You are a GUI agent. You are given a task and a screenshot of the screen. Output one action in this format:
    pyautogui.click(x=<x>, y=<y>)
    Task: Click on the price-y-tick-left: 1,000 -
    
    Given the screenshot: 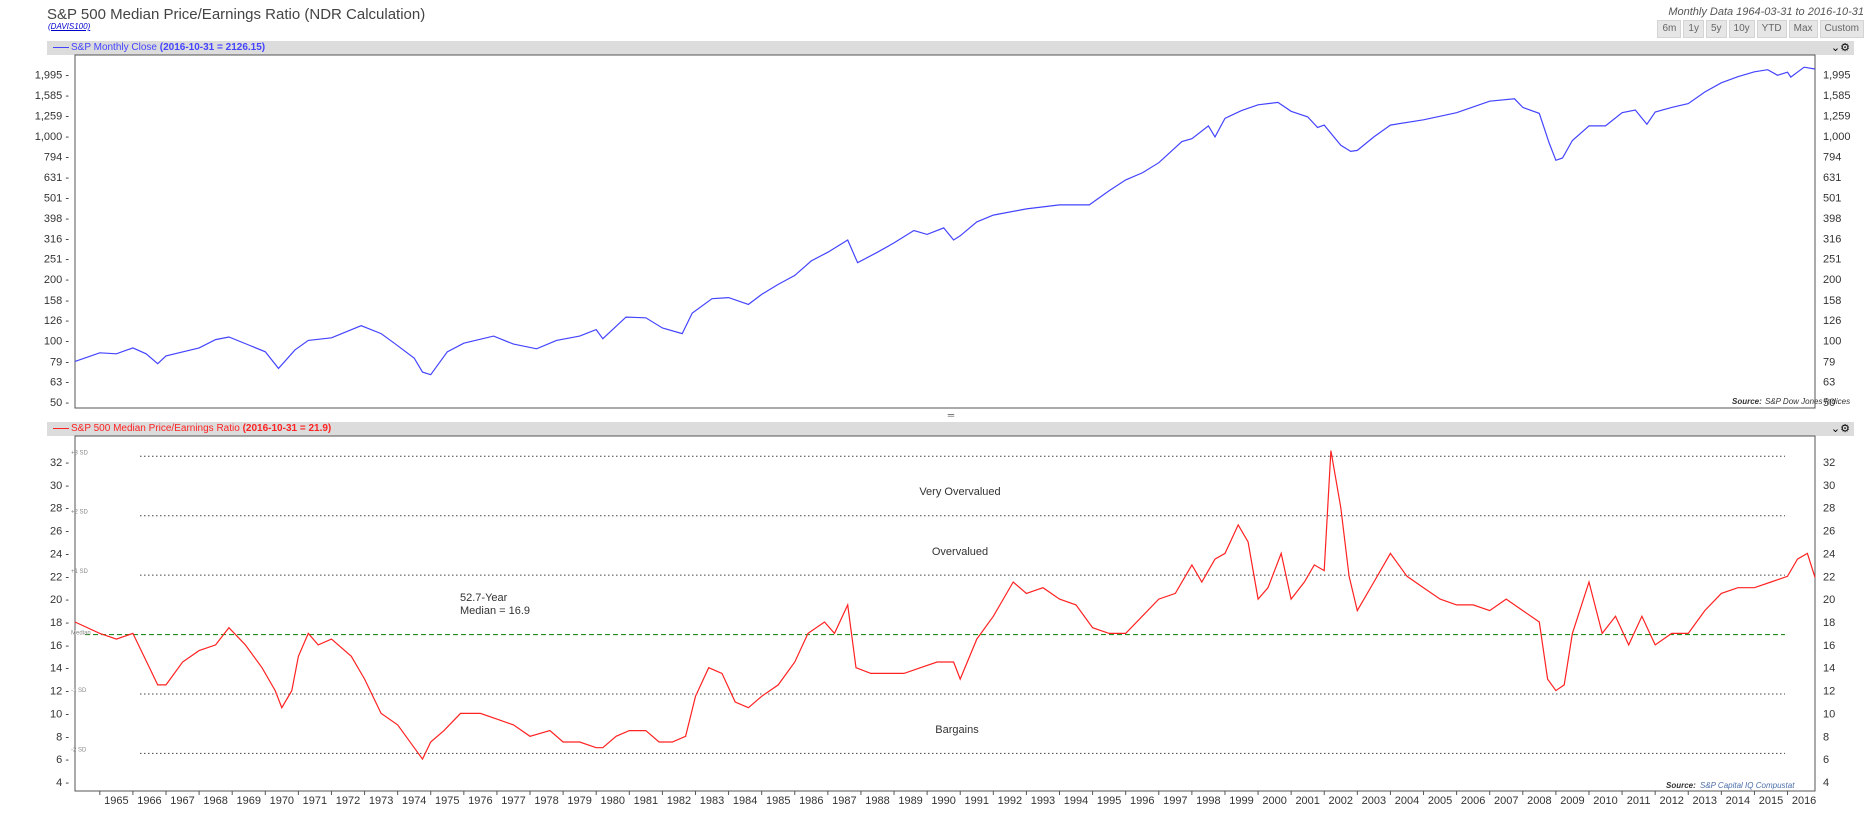 What is the action you would take?
    pyautogui.click(x=52, y=137)
    